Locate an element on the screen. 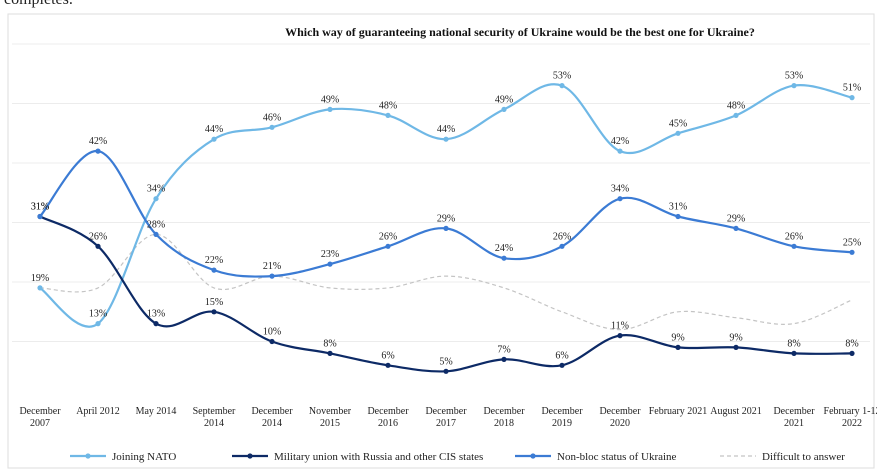 Image resolution: width=877 pixels, height=472 pixels. x-tick-label: December 2007 is located at coordinates (40, 417).